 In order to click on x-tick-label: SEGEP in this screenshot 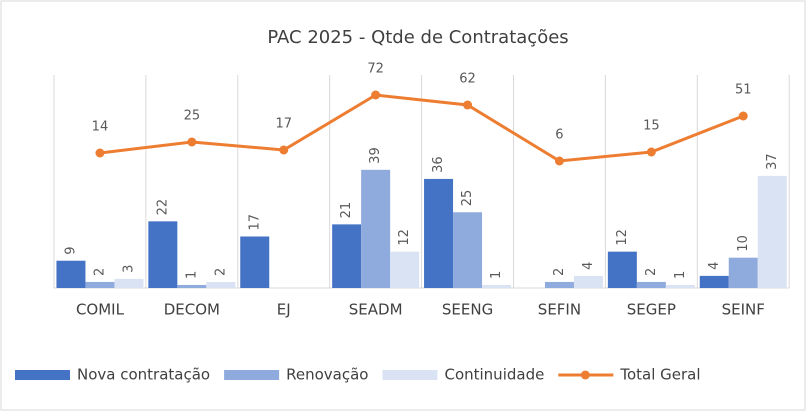, I will do `click(651, 310)`.